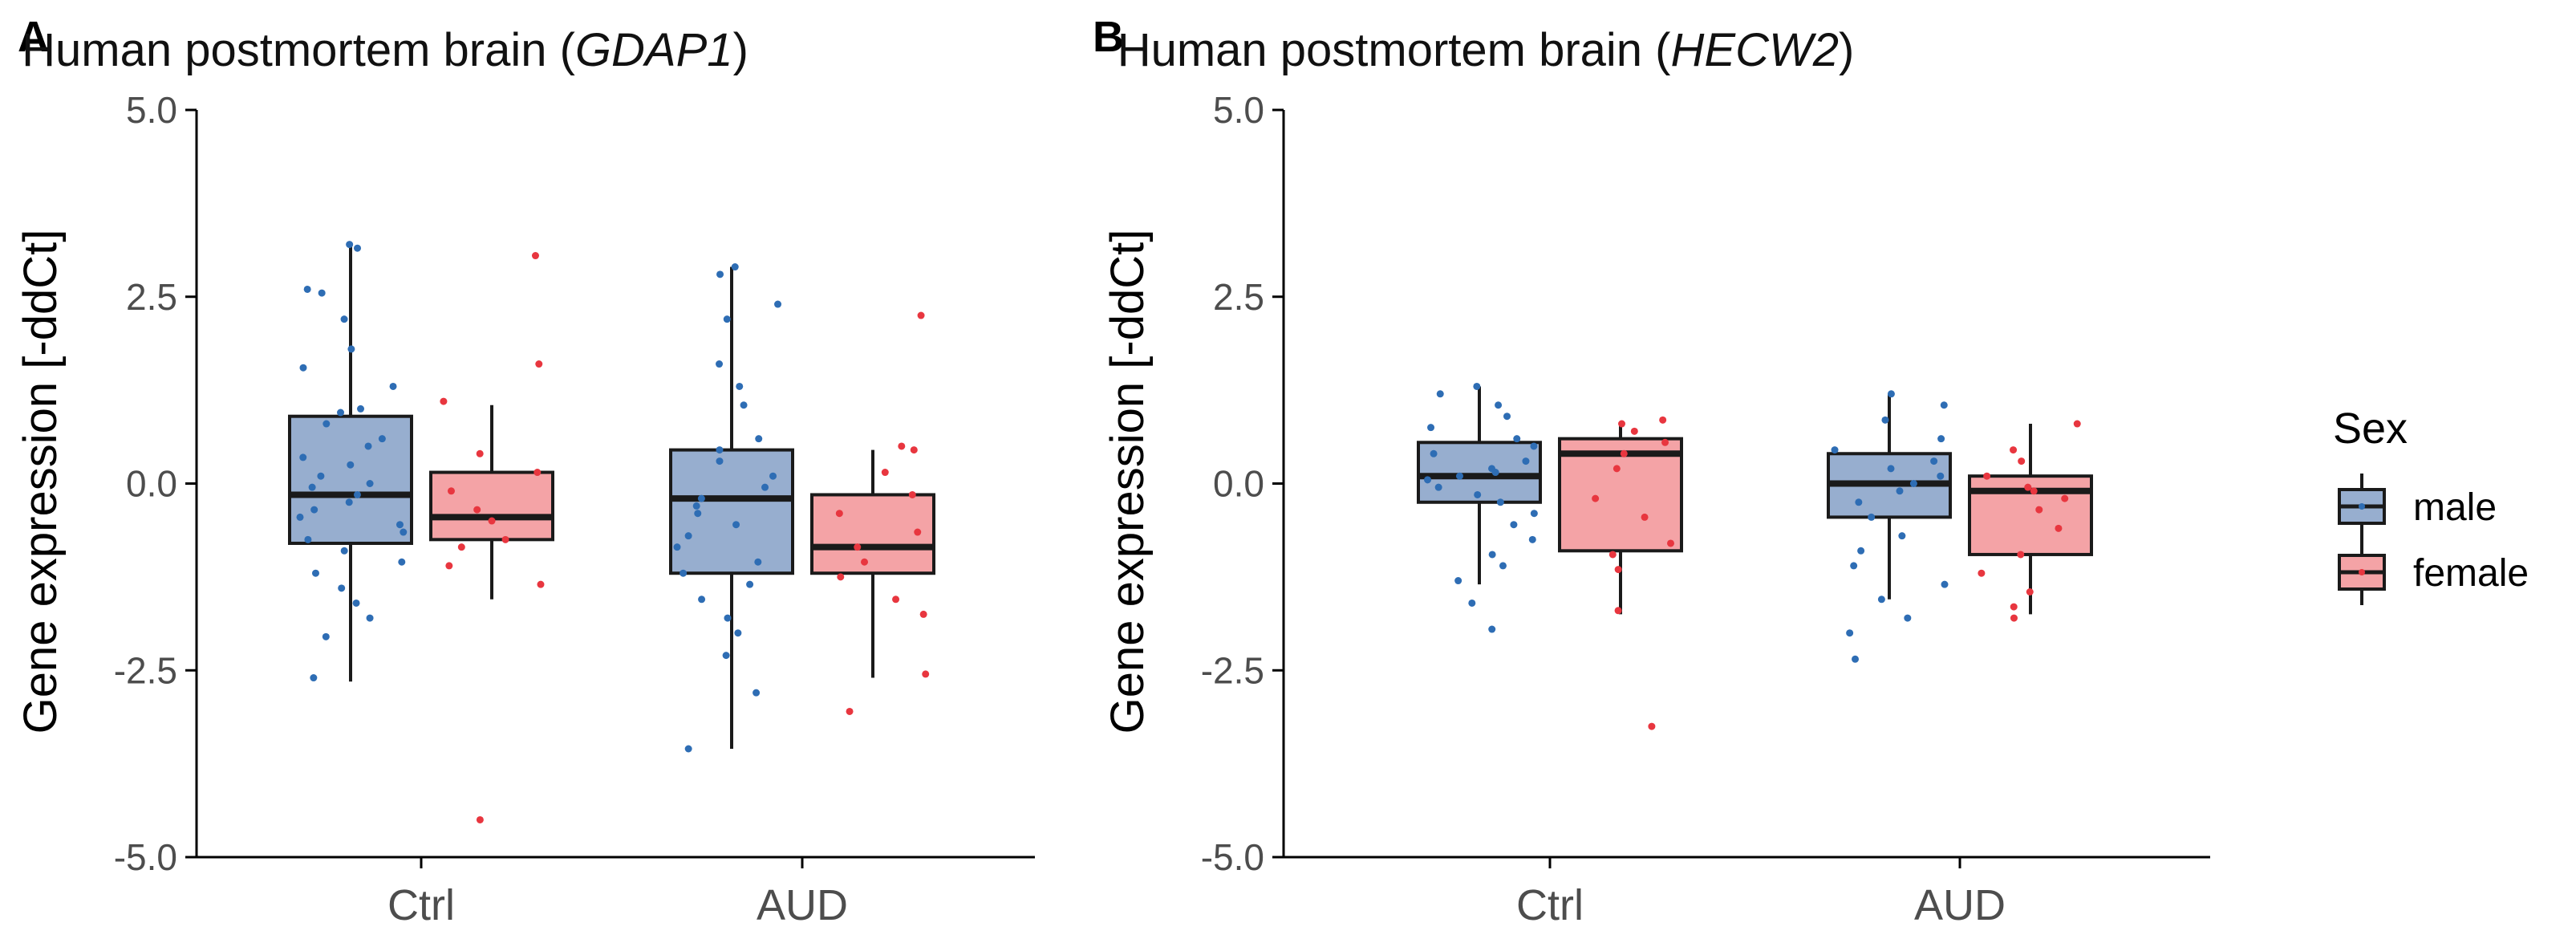 This screenshot has height=939, width=2576. What do you see at coordinates (1232, 857) in the screenshot?
I see `y-tick-label: -5.0` at bounding box center [1232, 857].